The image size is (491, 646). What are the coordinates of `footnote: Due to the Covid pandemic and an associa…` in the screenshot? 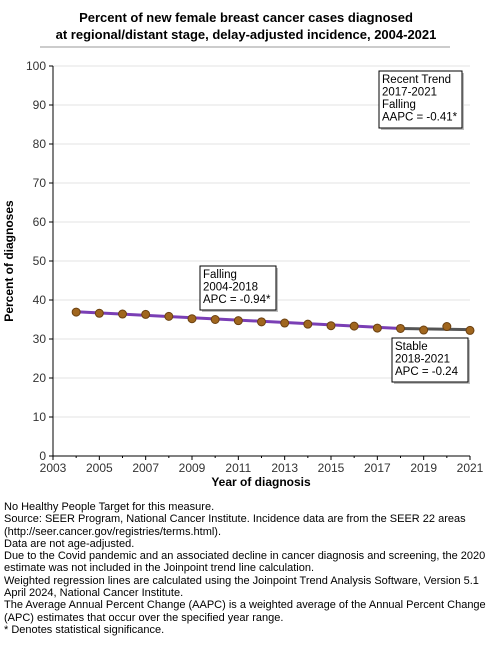 It's located at (245, 562).